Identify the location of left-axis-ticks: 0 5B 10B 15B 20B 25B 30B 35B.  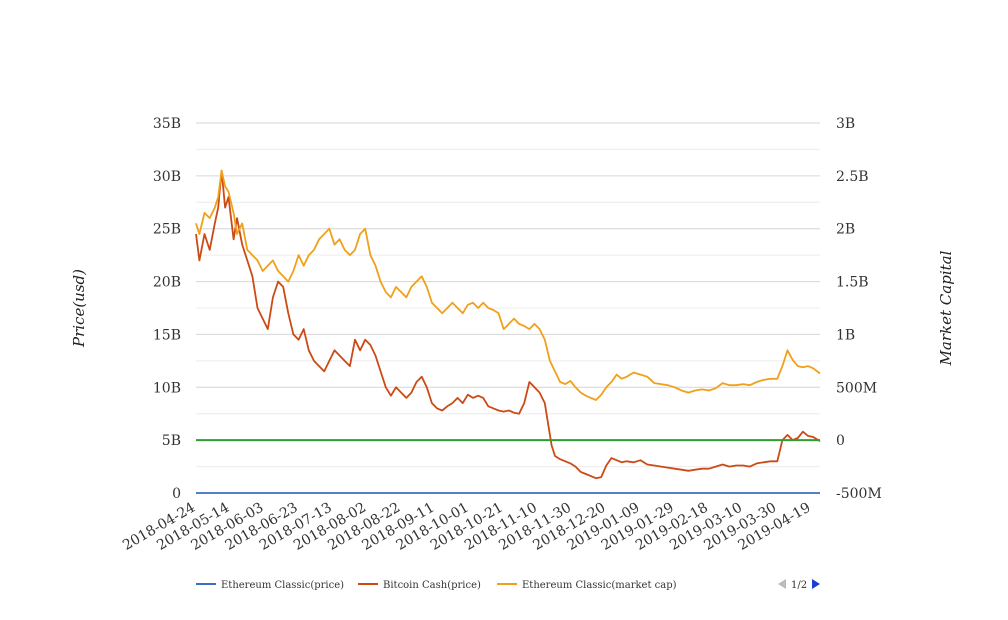
(167, 309).